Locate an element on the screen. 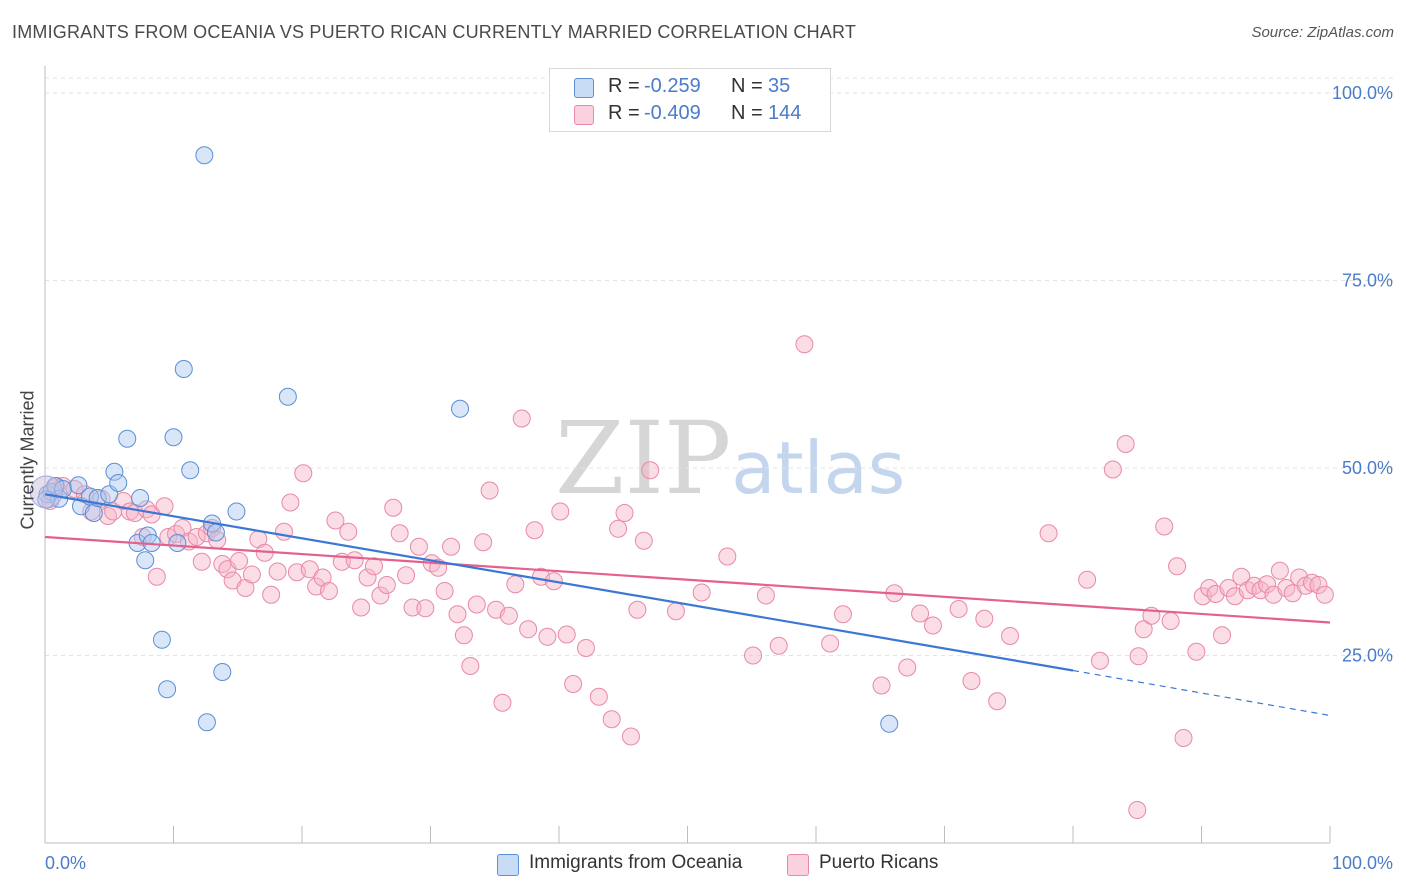  legend-swatch-oceania is located at coordinates (584, 88).